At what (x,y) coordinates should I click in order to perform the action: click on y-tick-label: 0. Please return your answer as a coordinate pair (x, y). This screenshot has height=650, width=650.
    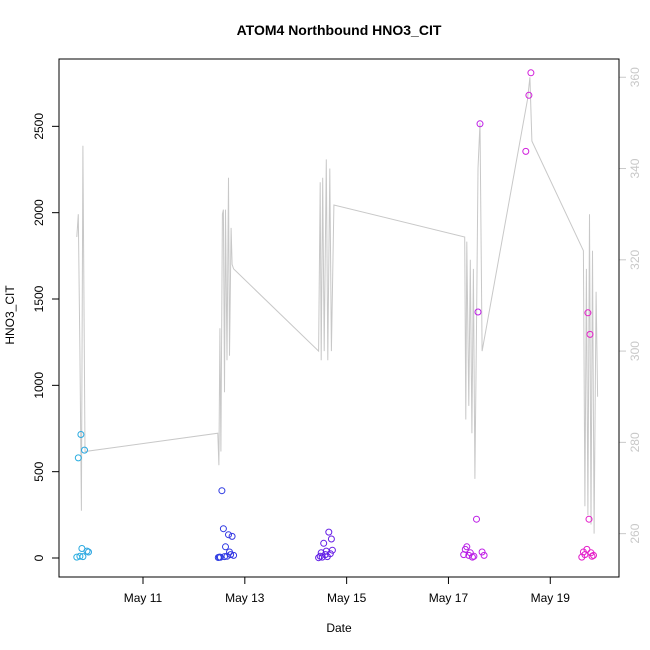
    Looking at the image, I should click on (39, 557).